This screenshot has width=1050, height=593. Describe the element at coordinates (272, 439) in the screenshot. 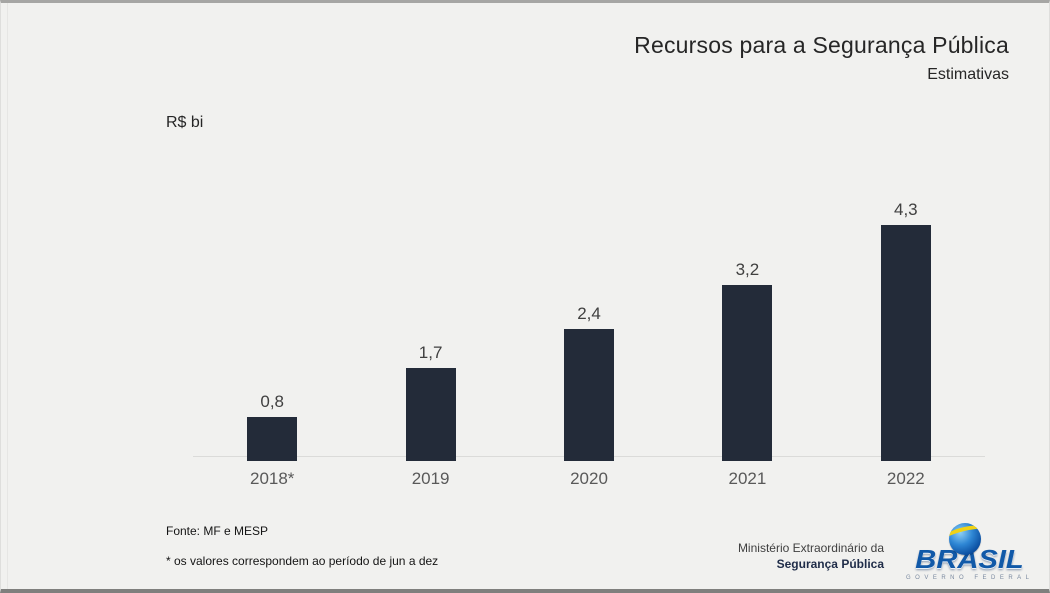

I see `bar-2018` at that location.